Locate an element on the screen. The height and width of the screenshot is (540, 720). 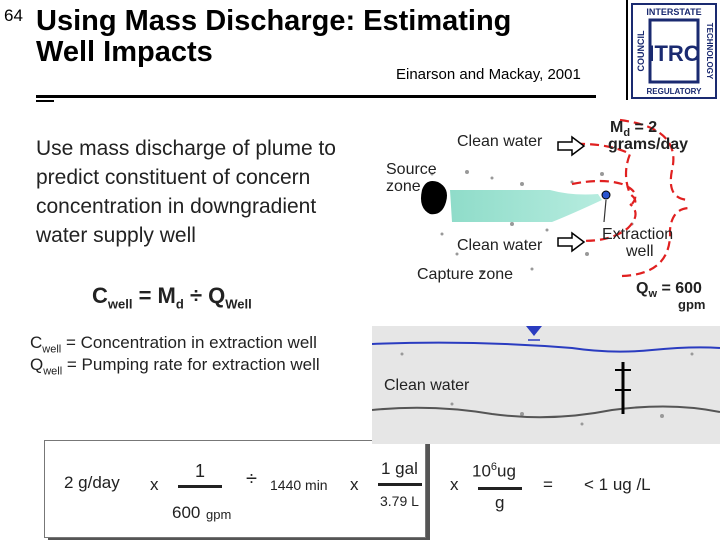
water-table-marker is located at coordinates (534, 331).